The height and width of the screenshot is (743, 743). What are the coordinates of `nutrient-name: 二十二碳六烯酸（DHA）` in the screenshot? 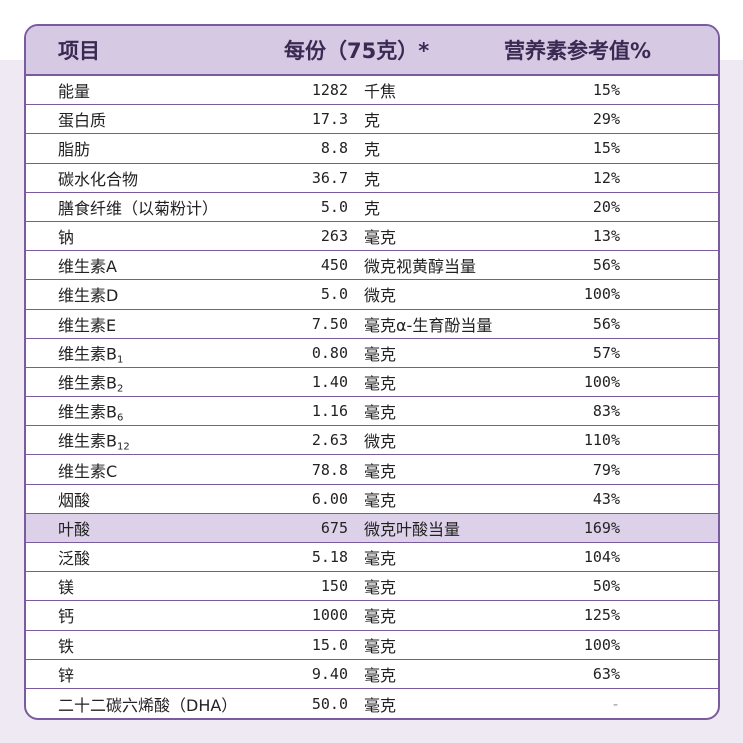 It's located at (147, 704).